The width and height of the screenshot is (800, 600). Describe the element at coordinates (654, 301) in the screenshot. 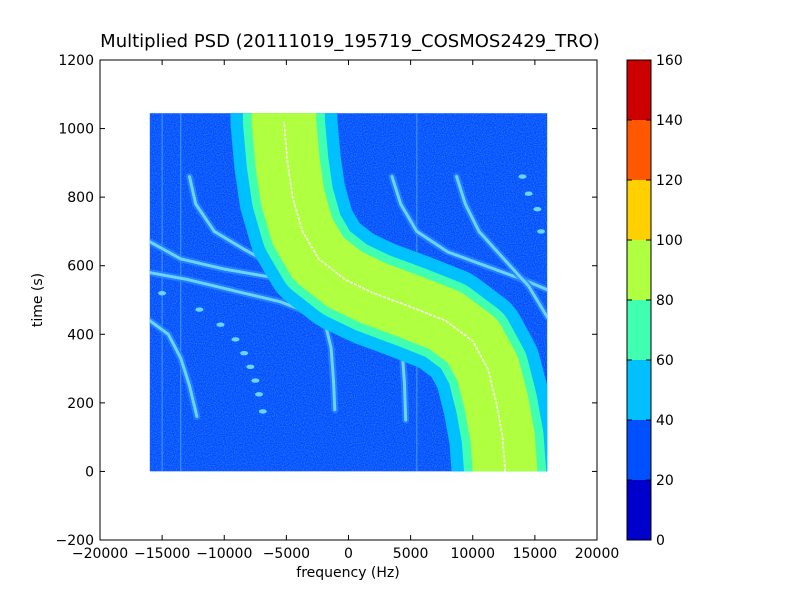

I see `colorbar: 0 20 40 60 80 100 120 140 160` at that location.